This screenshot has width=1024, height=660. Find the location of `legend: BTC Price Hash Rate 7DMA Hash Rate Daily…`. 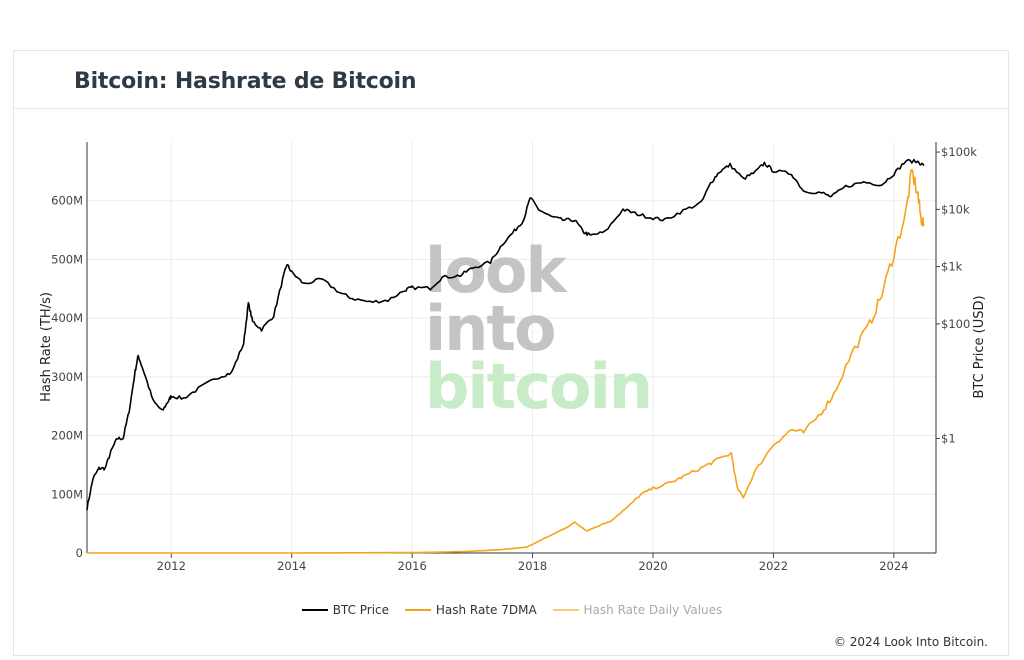

legend: BTC Price Hash Rate 7DMA Hash Rate Daily… is located at coordinates (512, 608).